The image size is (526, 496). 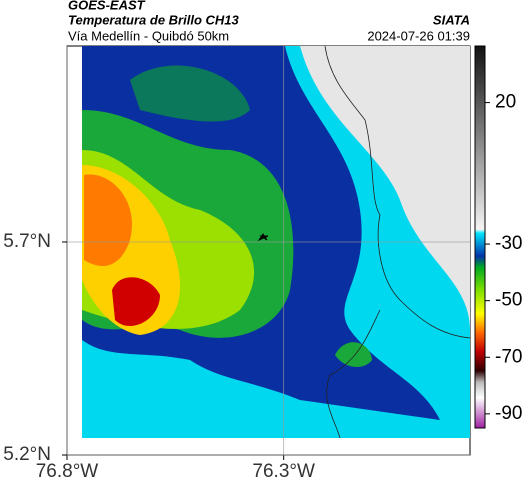 What do you see at coordinates (508, 413) in the screenshot?
I see `colorbar-tick-label: -90` at bounding box center [508, 413].